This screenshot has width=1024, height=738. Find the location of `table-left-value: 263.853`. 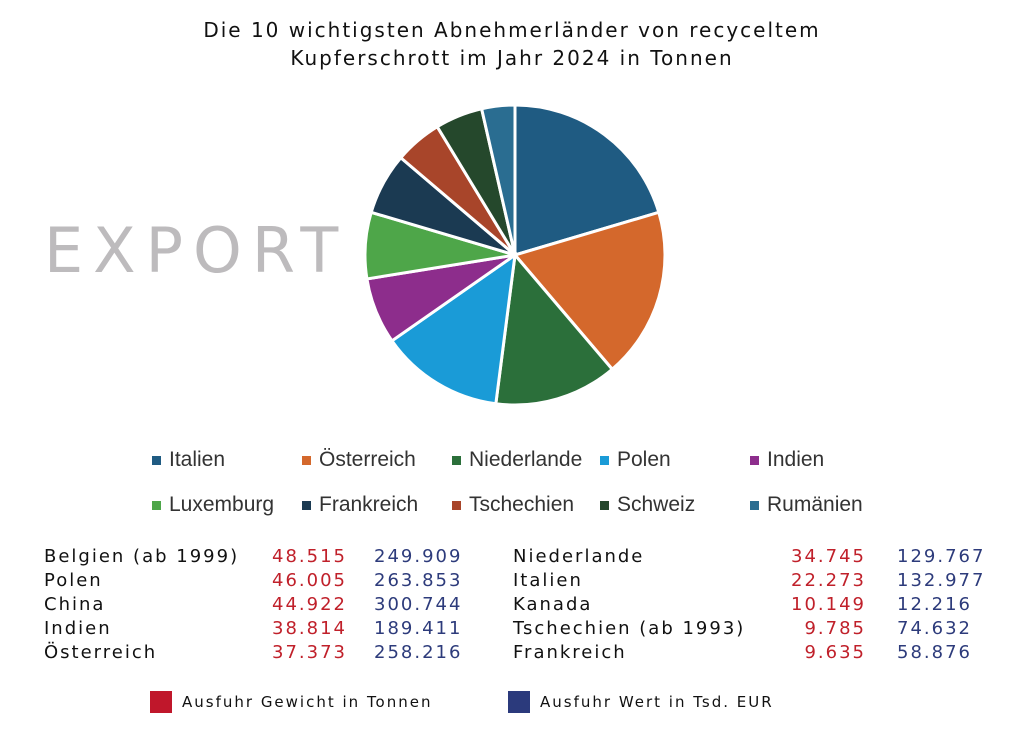

table-left-value: 263.853 is located at coordinates (418, 580).